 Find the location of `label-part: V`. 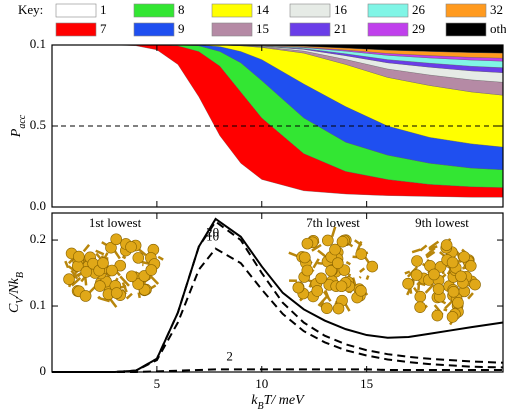

label-part: V is located at coordinates (20, 300).